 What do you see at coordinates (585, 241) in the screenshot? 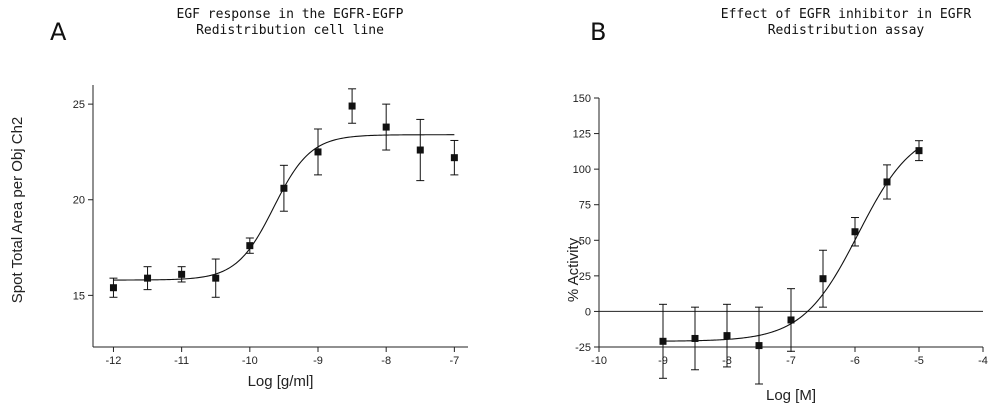
I see `y-tick-label-b: 50` at bounding box center [585, 241].